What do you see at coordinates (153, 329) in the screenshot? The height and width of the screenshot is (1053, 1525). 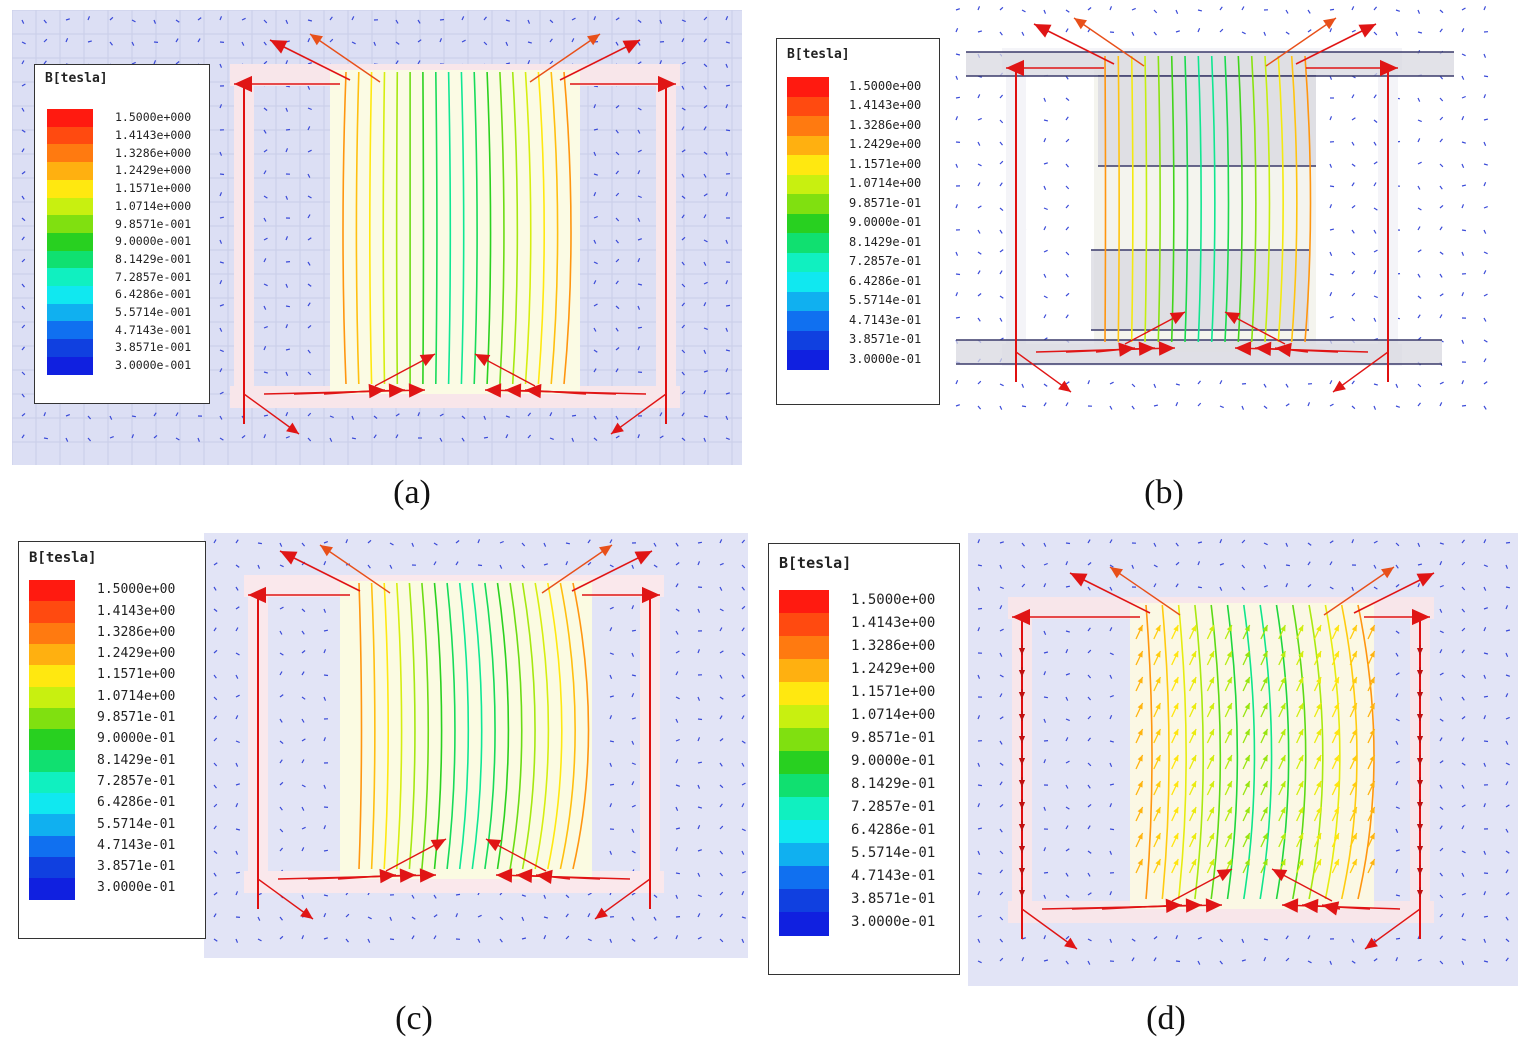 I see `legend-tick-label: 4.7143e-001` at bounding box center [153, 329].